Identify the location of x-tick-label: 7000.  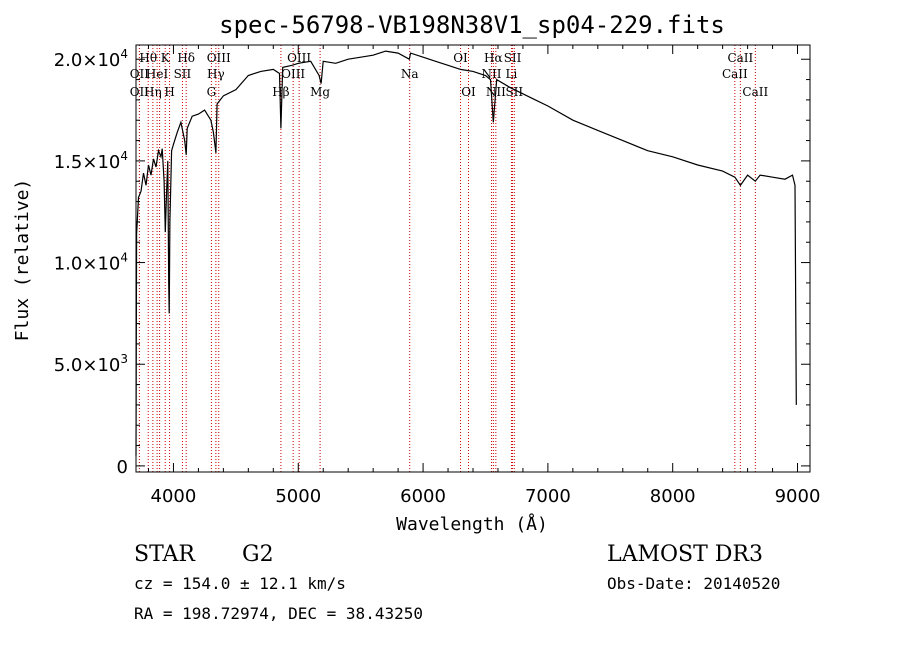
(548, 496).